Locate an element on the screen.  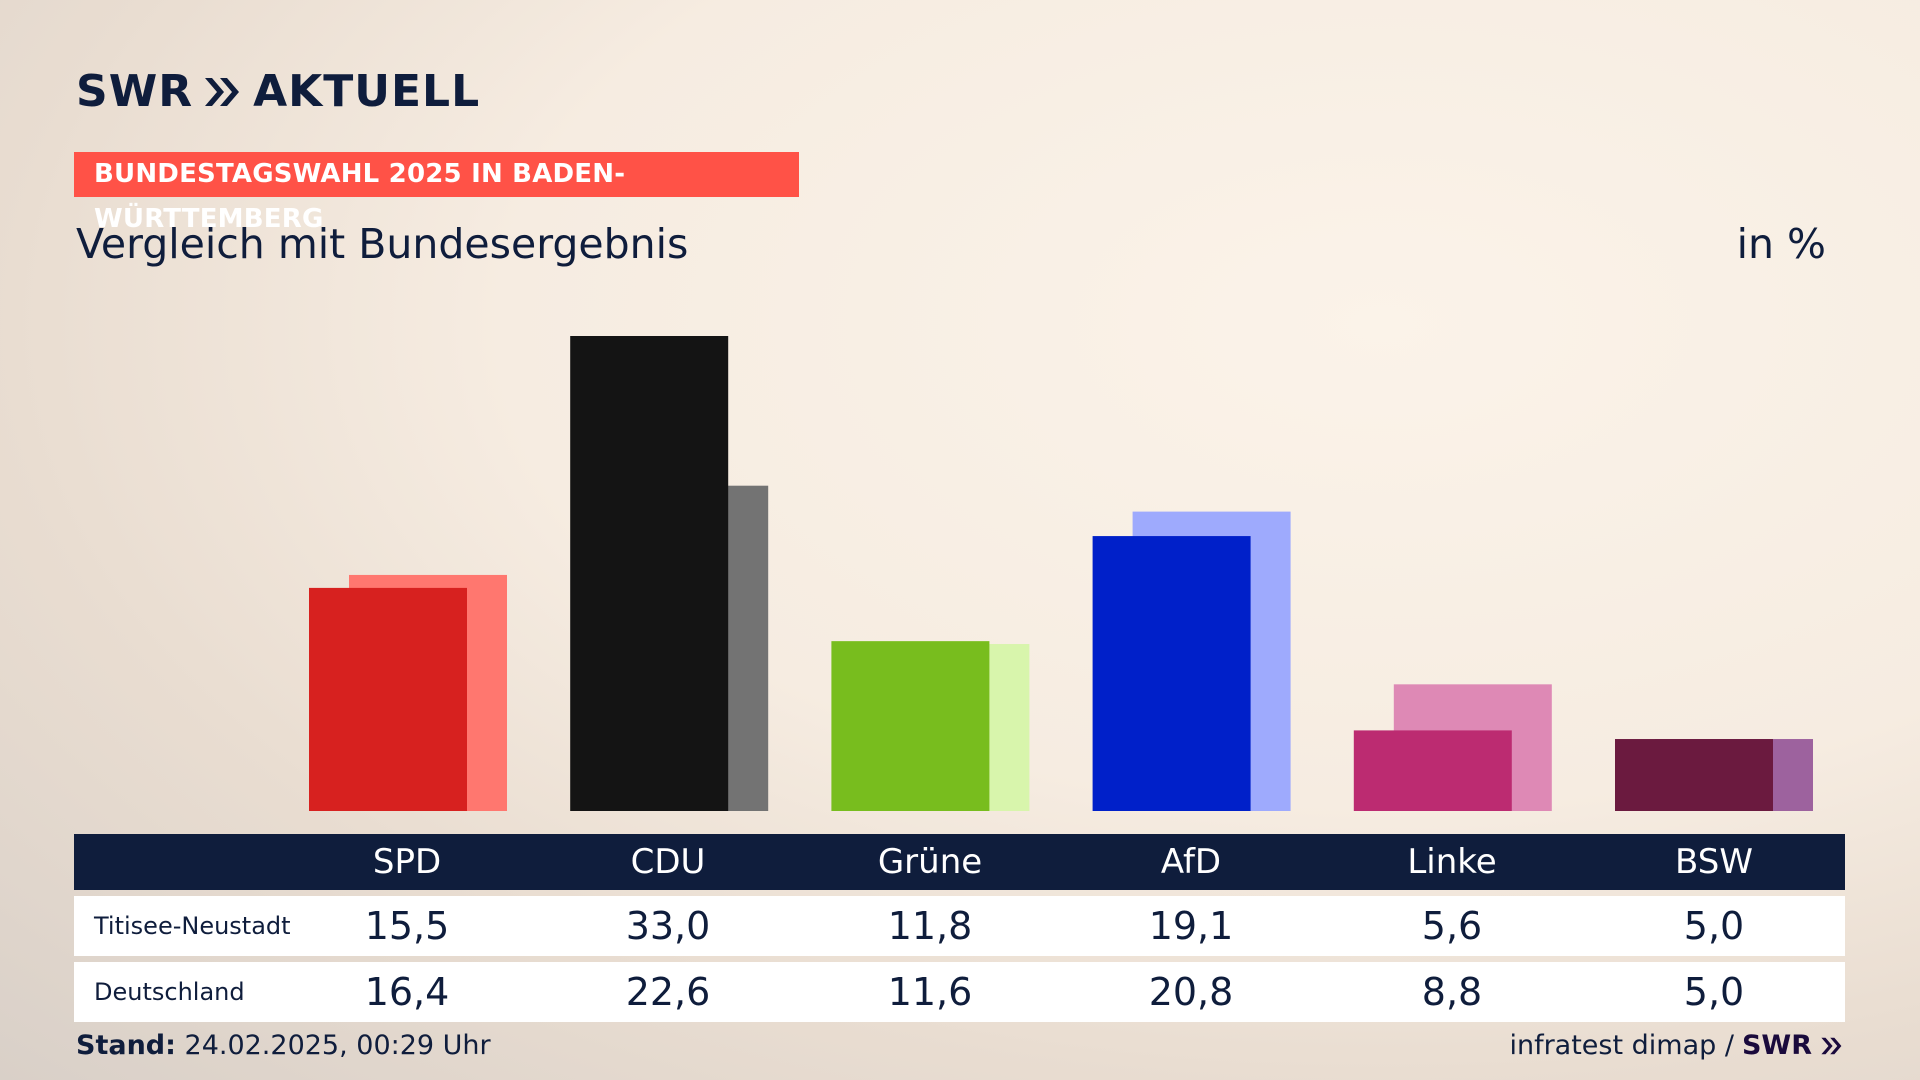
stand-label: Stand: is located at coordinates (126, 1045).